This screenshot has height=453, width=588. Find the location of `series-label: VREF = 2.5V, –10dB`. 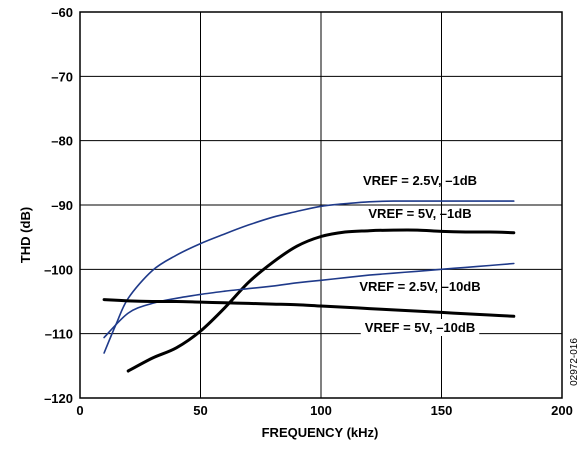

series-label: VREF = 2.5V, –10dB is located at coordinates (419, 286).